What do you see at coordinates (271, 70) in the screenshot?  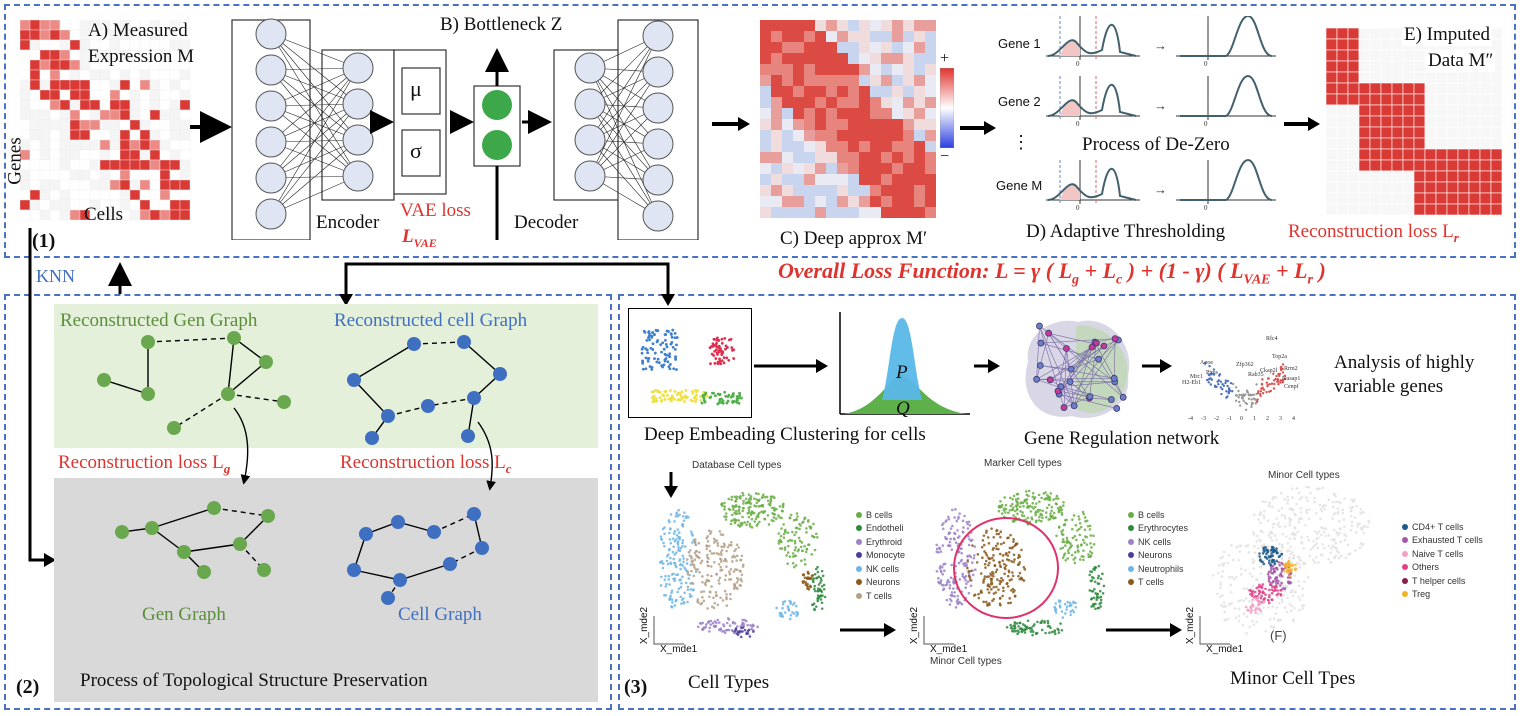 I see `network-node` at bounding box center [271, 70].